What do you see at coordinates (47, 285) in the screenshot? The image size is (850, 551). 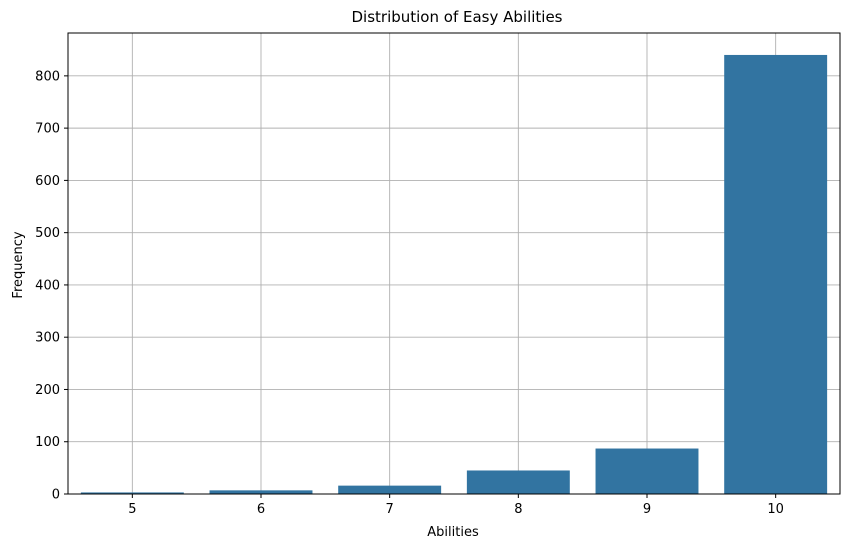 I see `y-tick-label-400: 400` at bounding box center [47, 285].